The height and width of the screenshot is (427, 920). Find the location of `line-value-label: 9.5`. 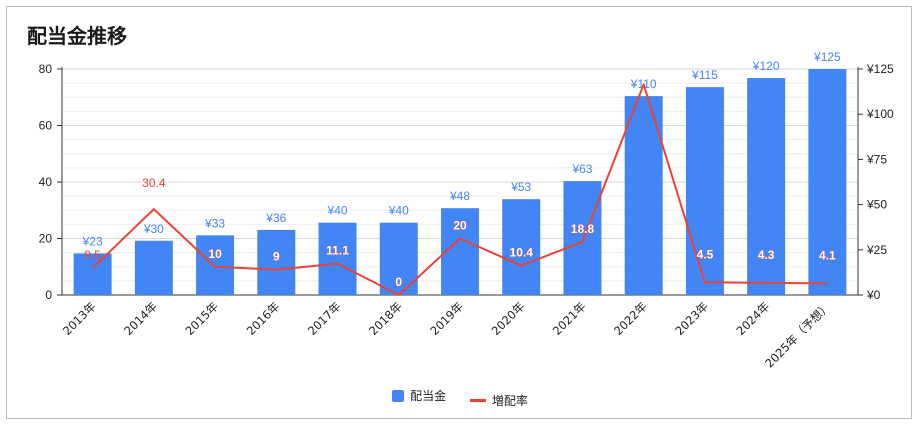

line-value-label: 9.5 is located at coordinates (92, 255).